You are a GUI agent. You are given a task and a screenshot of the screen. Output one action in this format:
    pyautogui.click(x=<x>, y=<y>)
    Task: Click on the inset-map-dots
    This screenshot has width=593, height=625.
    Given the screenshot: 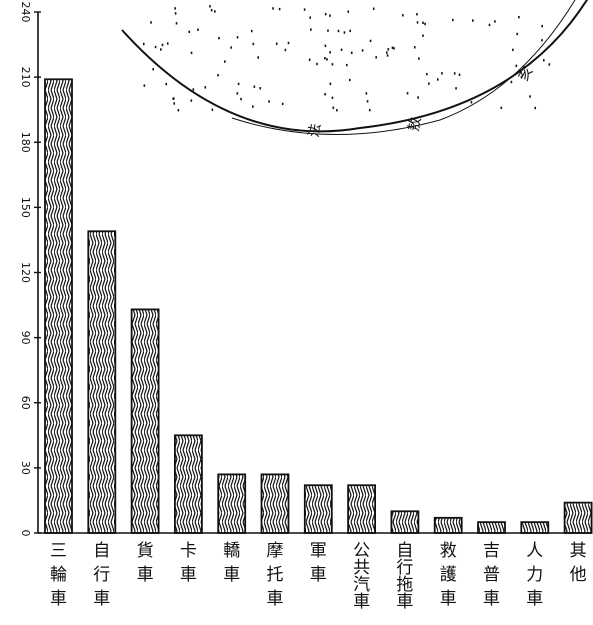 What is the action you would take?
    pyautogui.click(x=346, y=58)
    